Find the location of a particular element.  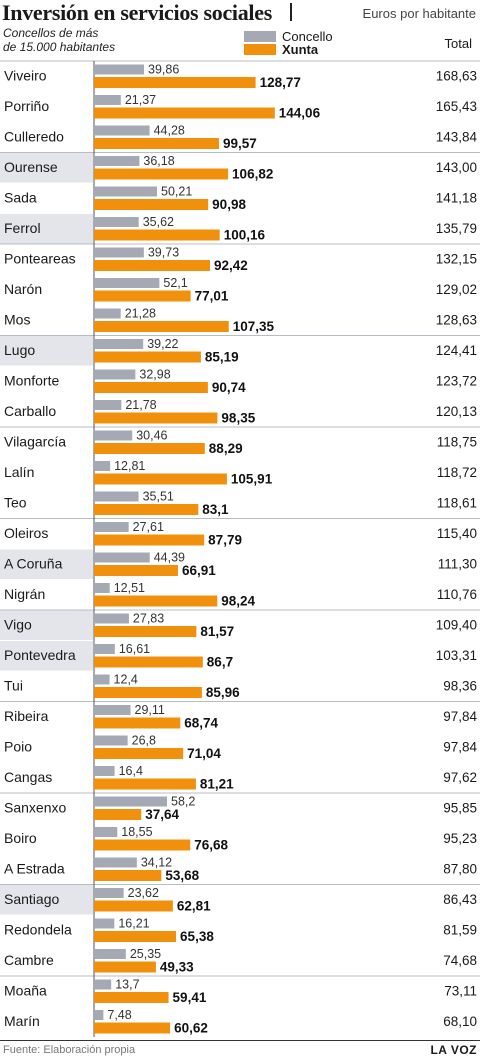

total-value: 115,40 is located at coordinates (457, 533).